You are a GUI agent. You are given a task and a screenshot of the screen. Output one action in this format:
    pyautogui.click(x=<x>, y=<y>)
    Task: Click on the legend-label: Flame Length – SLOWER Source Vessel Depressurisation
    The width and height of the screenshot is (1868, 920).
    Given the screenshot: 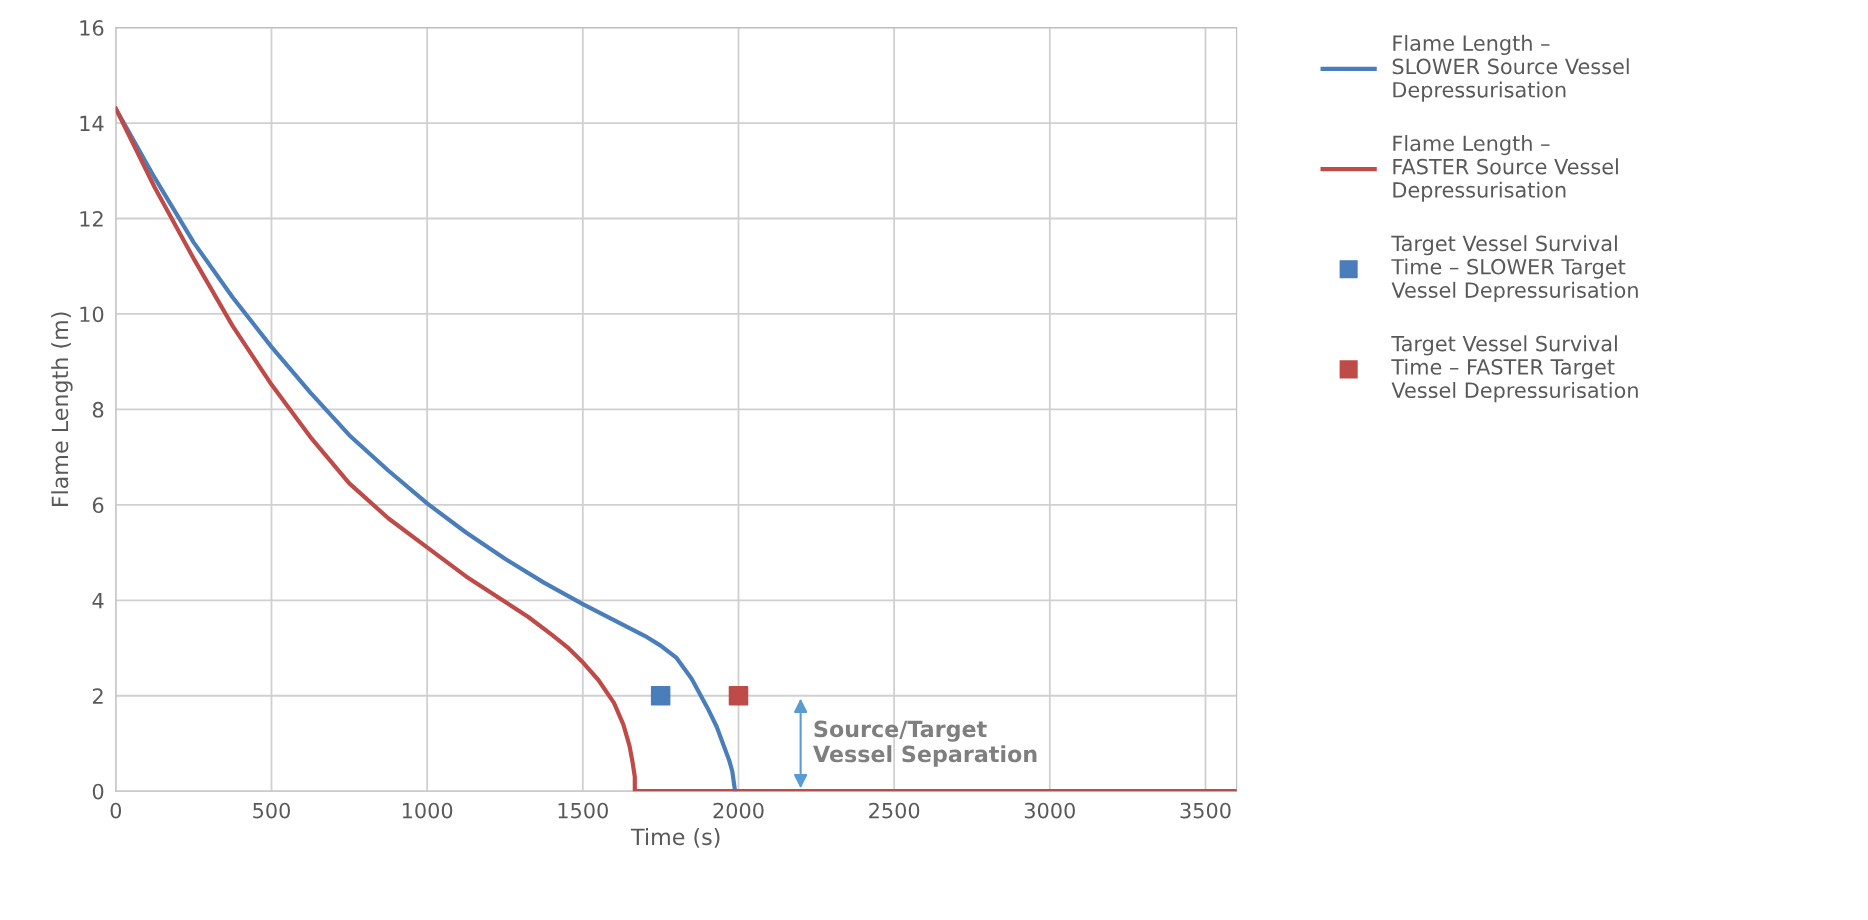 What is the action you would take?
    pyautogui.click(x=1510, y=68)
    